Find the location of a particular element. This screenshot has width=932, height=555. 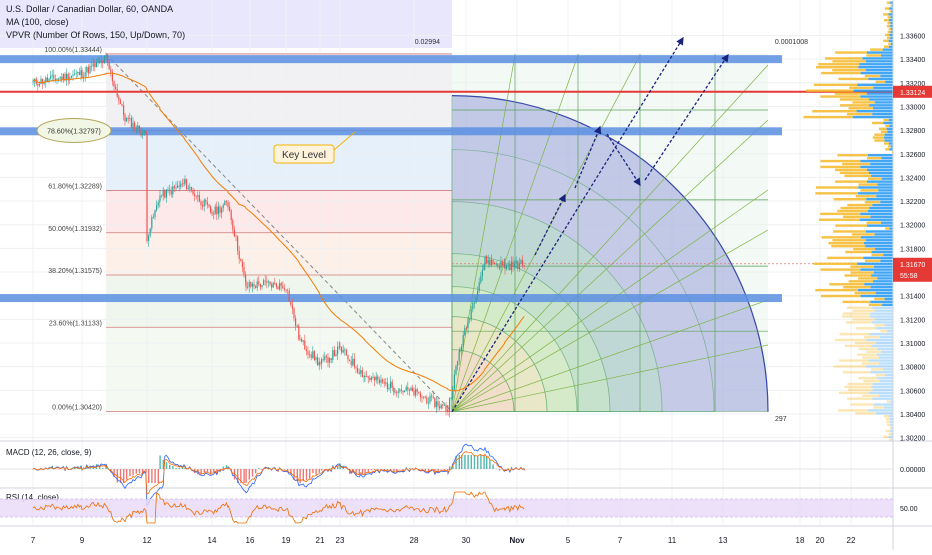

symbol-legend: U.S. Dollar / Canadian Dollar, 60, OANDA is located at coordinates (89, 9).